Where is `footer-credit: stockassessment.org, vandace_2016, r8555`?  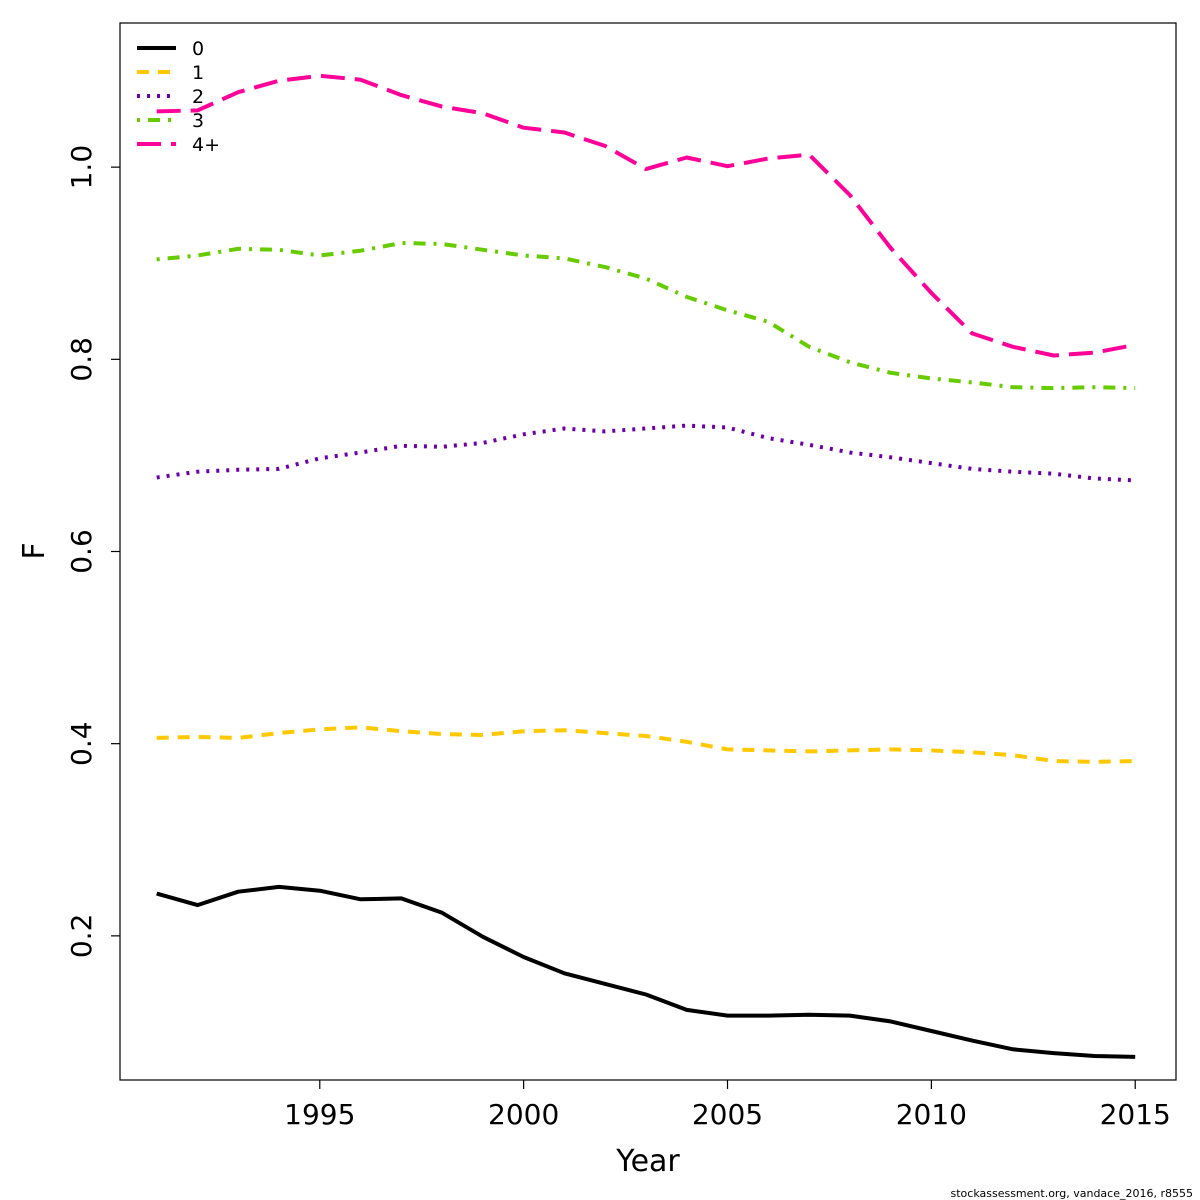 footer-credit: stockassessment.org, vandace_2016, r8555 is located at coordinates (1072, 1193).